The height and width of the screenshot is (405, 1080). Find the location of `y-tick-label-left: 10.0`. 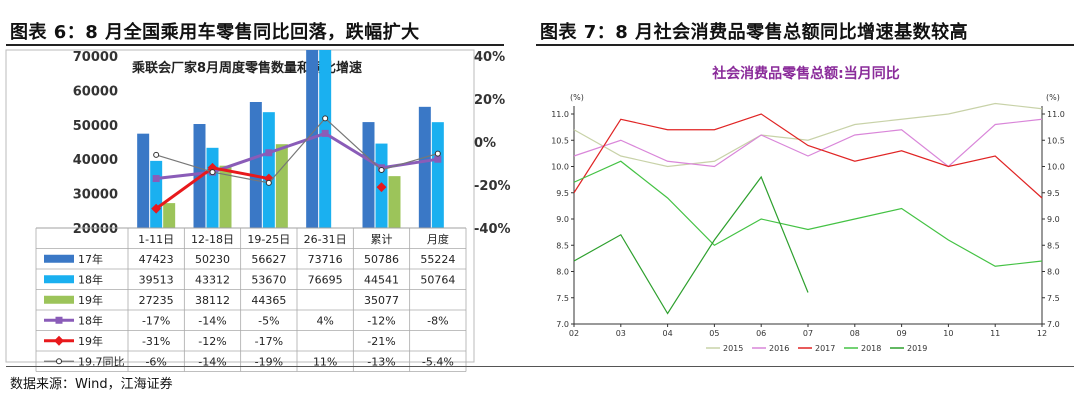

y-tick-label-left: 10.0 is located at coordinates (560, 167).